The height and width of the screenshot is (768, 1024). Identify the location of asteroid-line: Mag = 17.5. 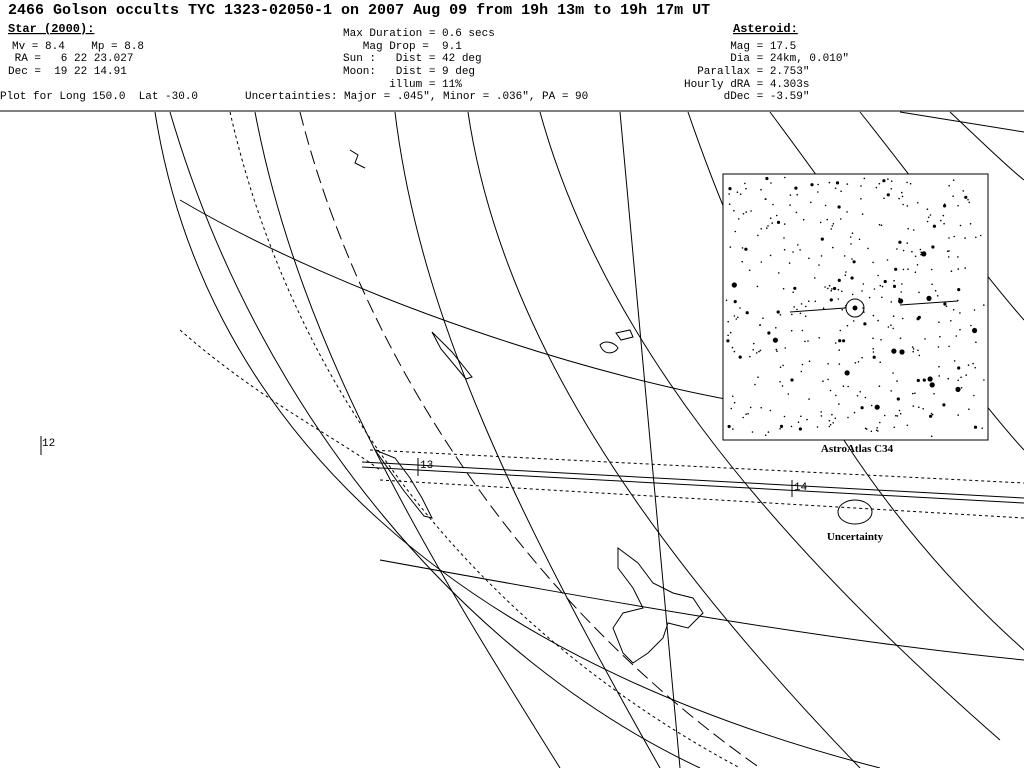
(740, 47).